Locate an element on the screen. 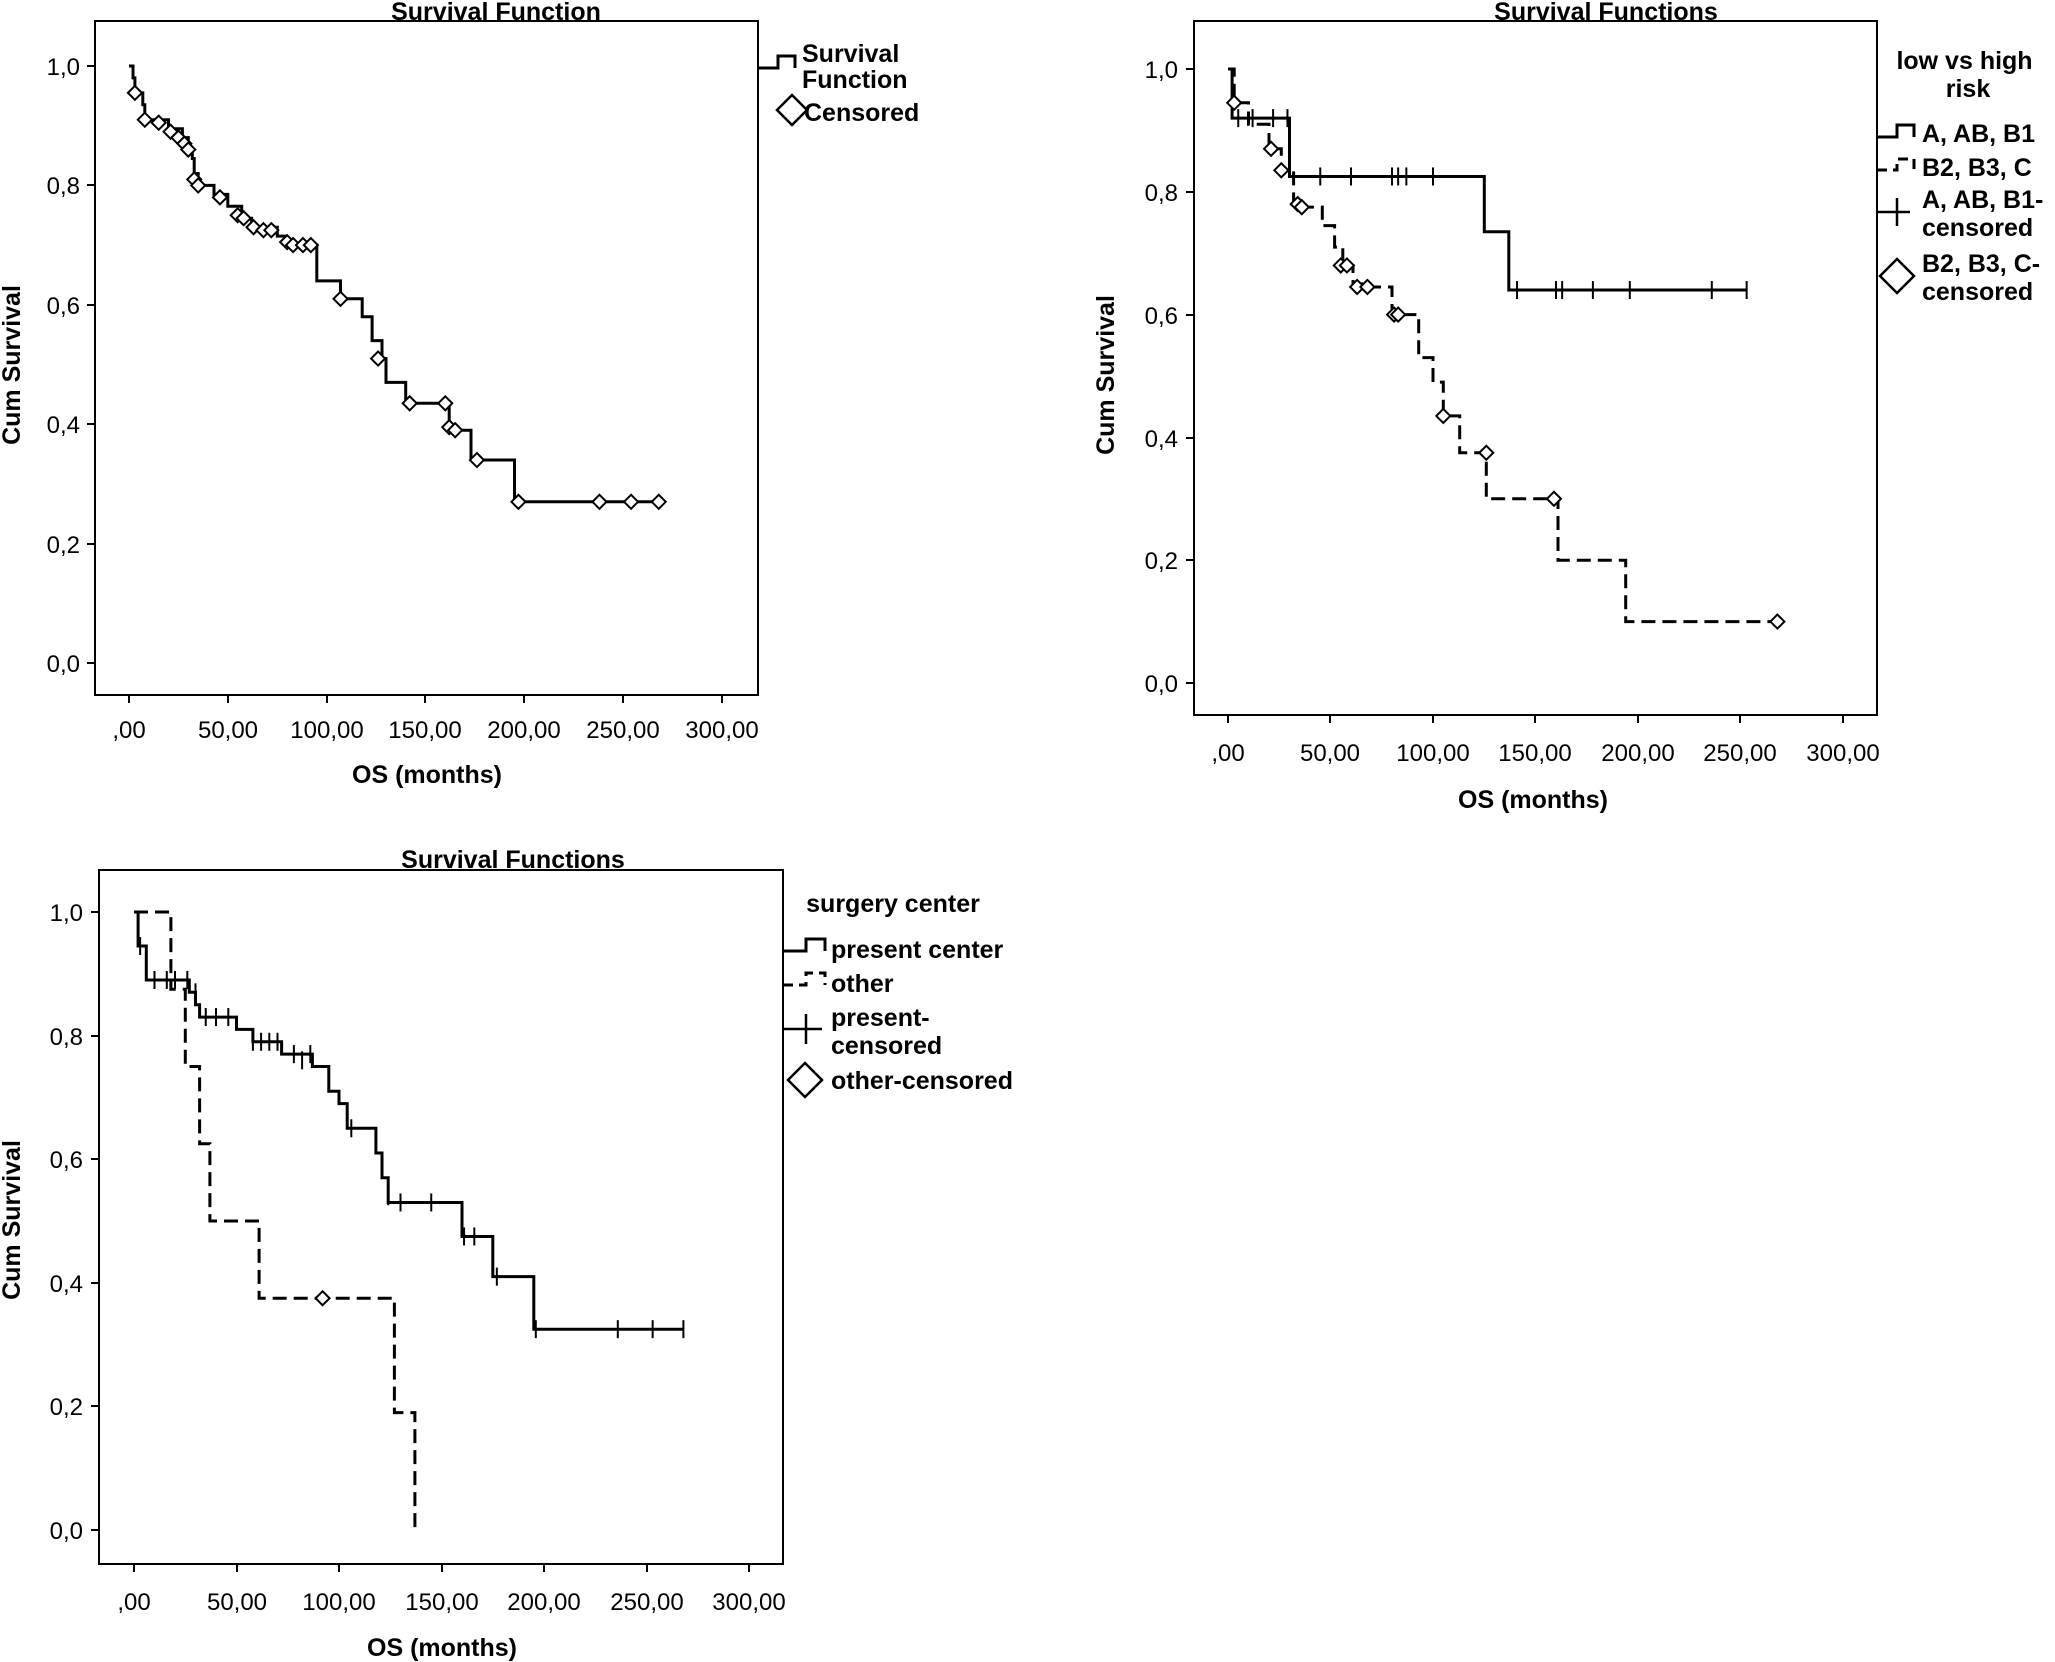 This screenshot has width=2055, height=1662. legend-label-line: Survival is located at coordinates (850, 54).